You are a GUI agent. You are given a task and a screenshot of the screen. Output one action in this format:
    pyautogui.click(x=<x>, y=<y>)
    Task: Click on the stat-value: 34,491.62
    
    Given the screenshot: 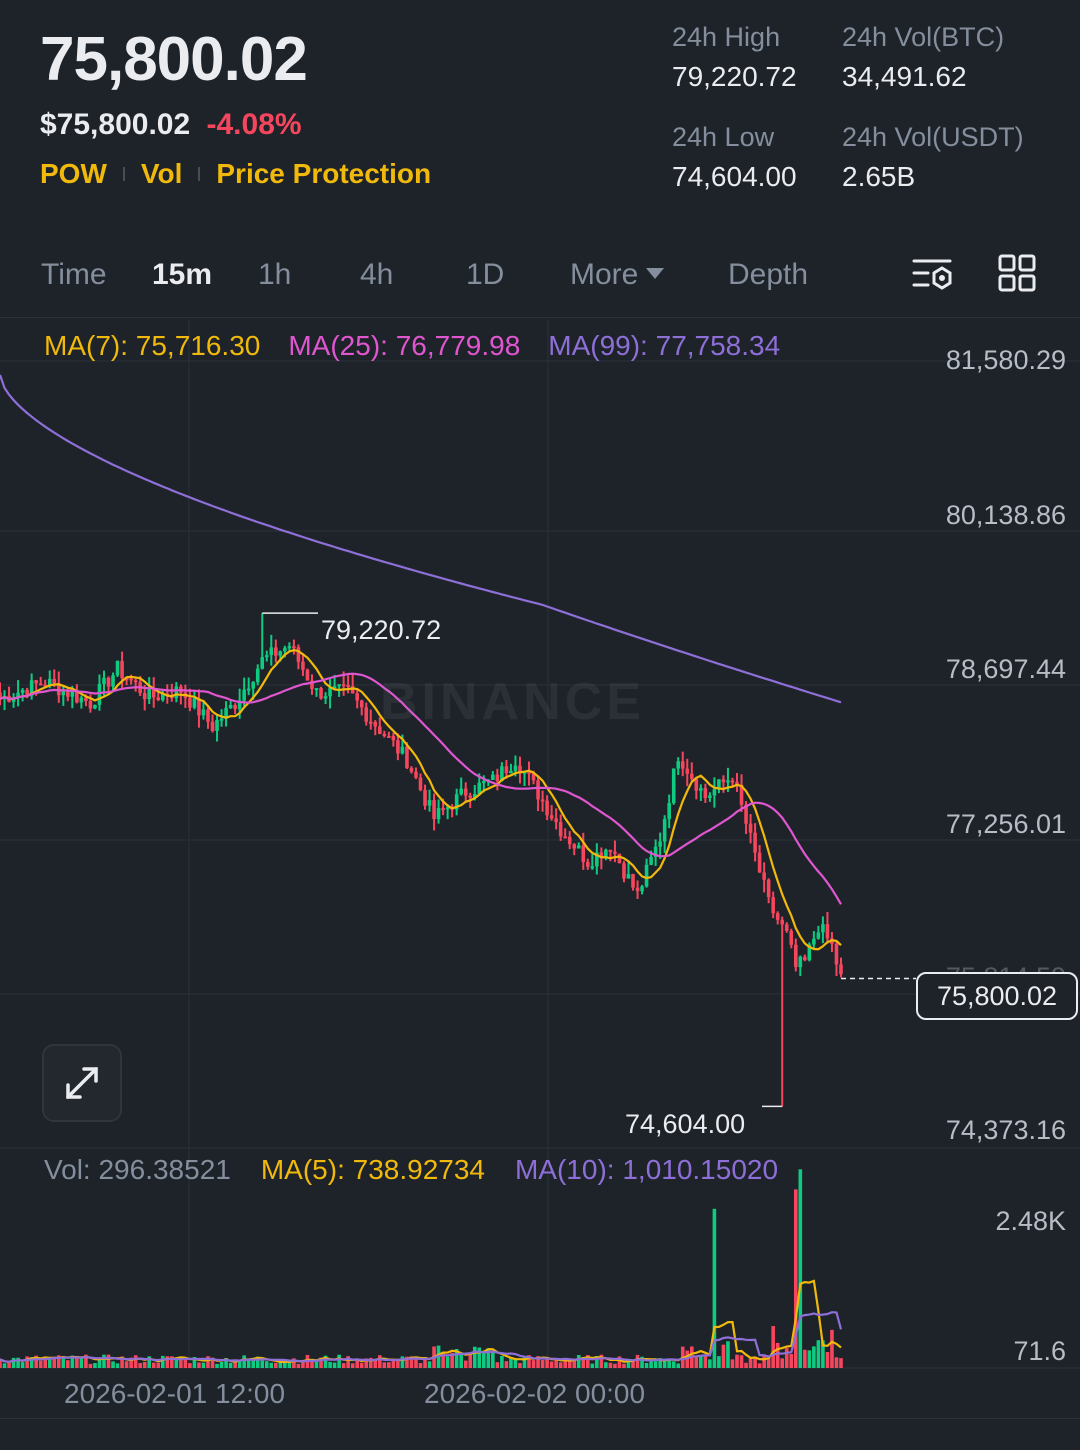 What is the action you would take?
    pyautogui.click(x=904, y=76)
    